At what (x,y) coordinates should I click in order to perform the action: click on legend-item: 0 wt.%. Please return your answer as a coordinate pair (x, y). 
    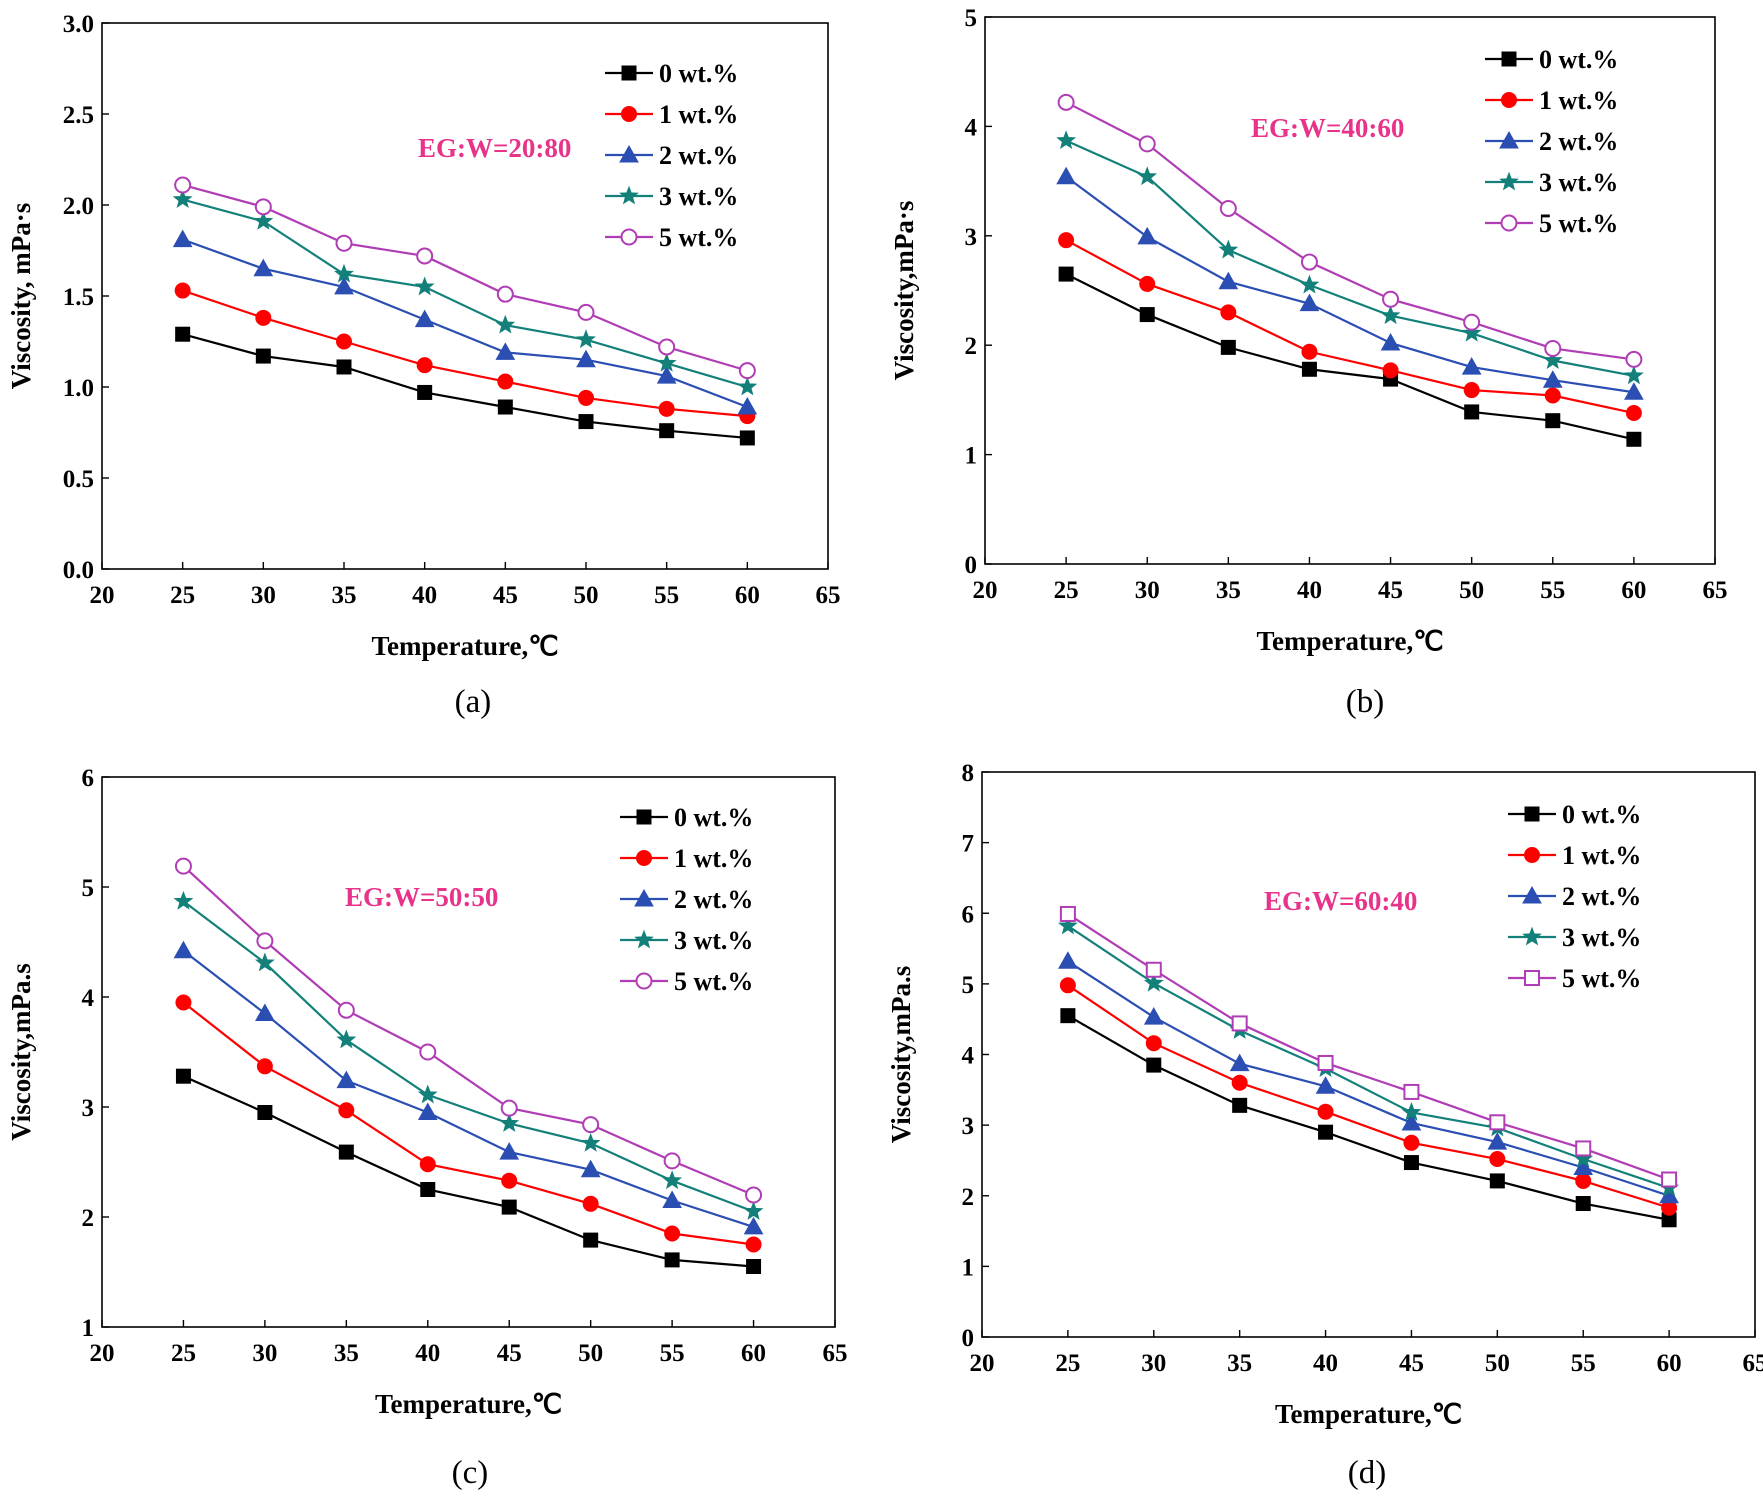
    Looking at the image, I should click on (1574, 814).